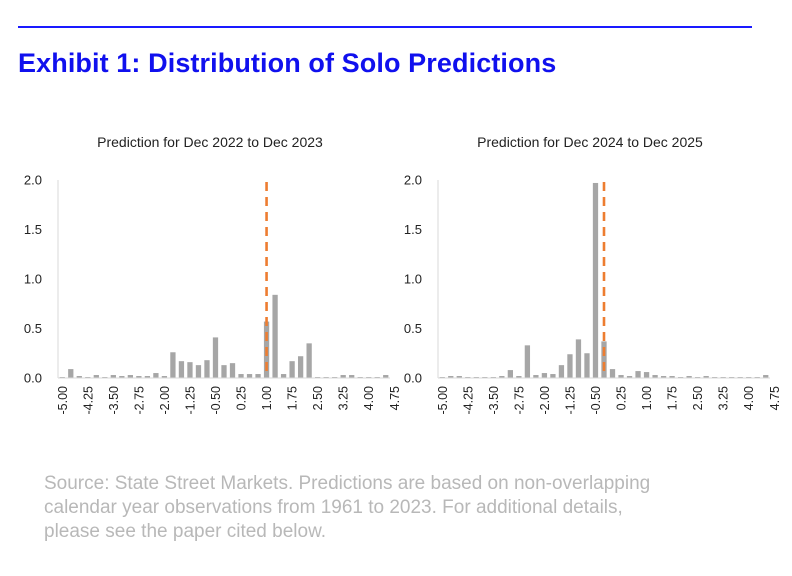 Image resolution: width=792 pixels, height=576 pixels. I want to click on top-accent-rule, so click(385, 27).